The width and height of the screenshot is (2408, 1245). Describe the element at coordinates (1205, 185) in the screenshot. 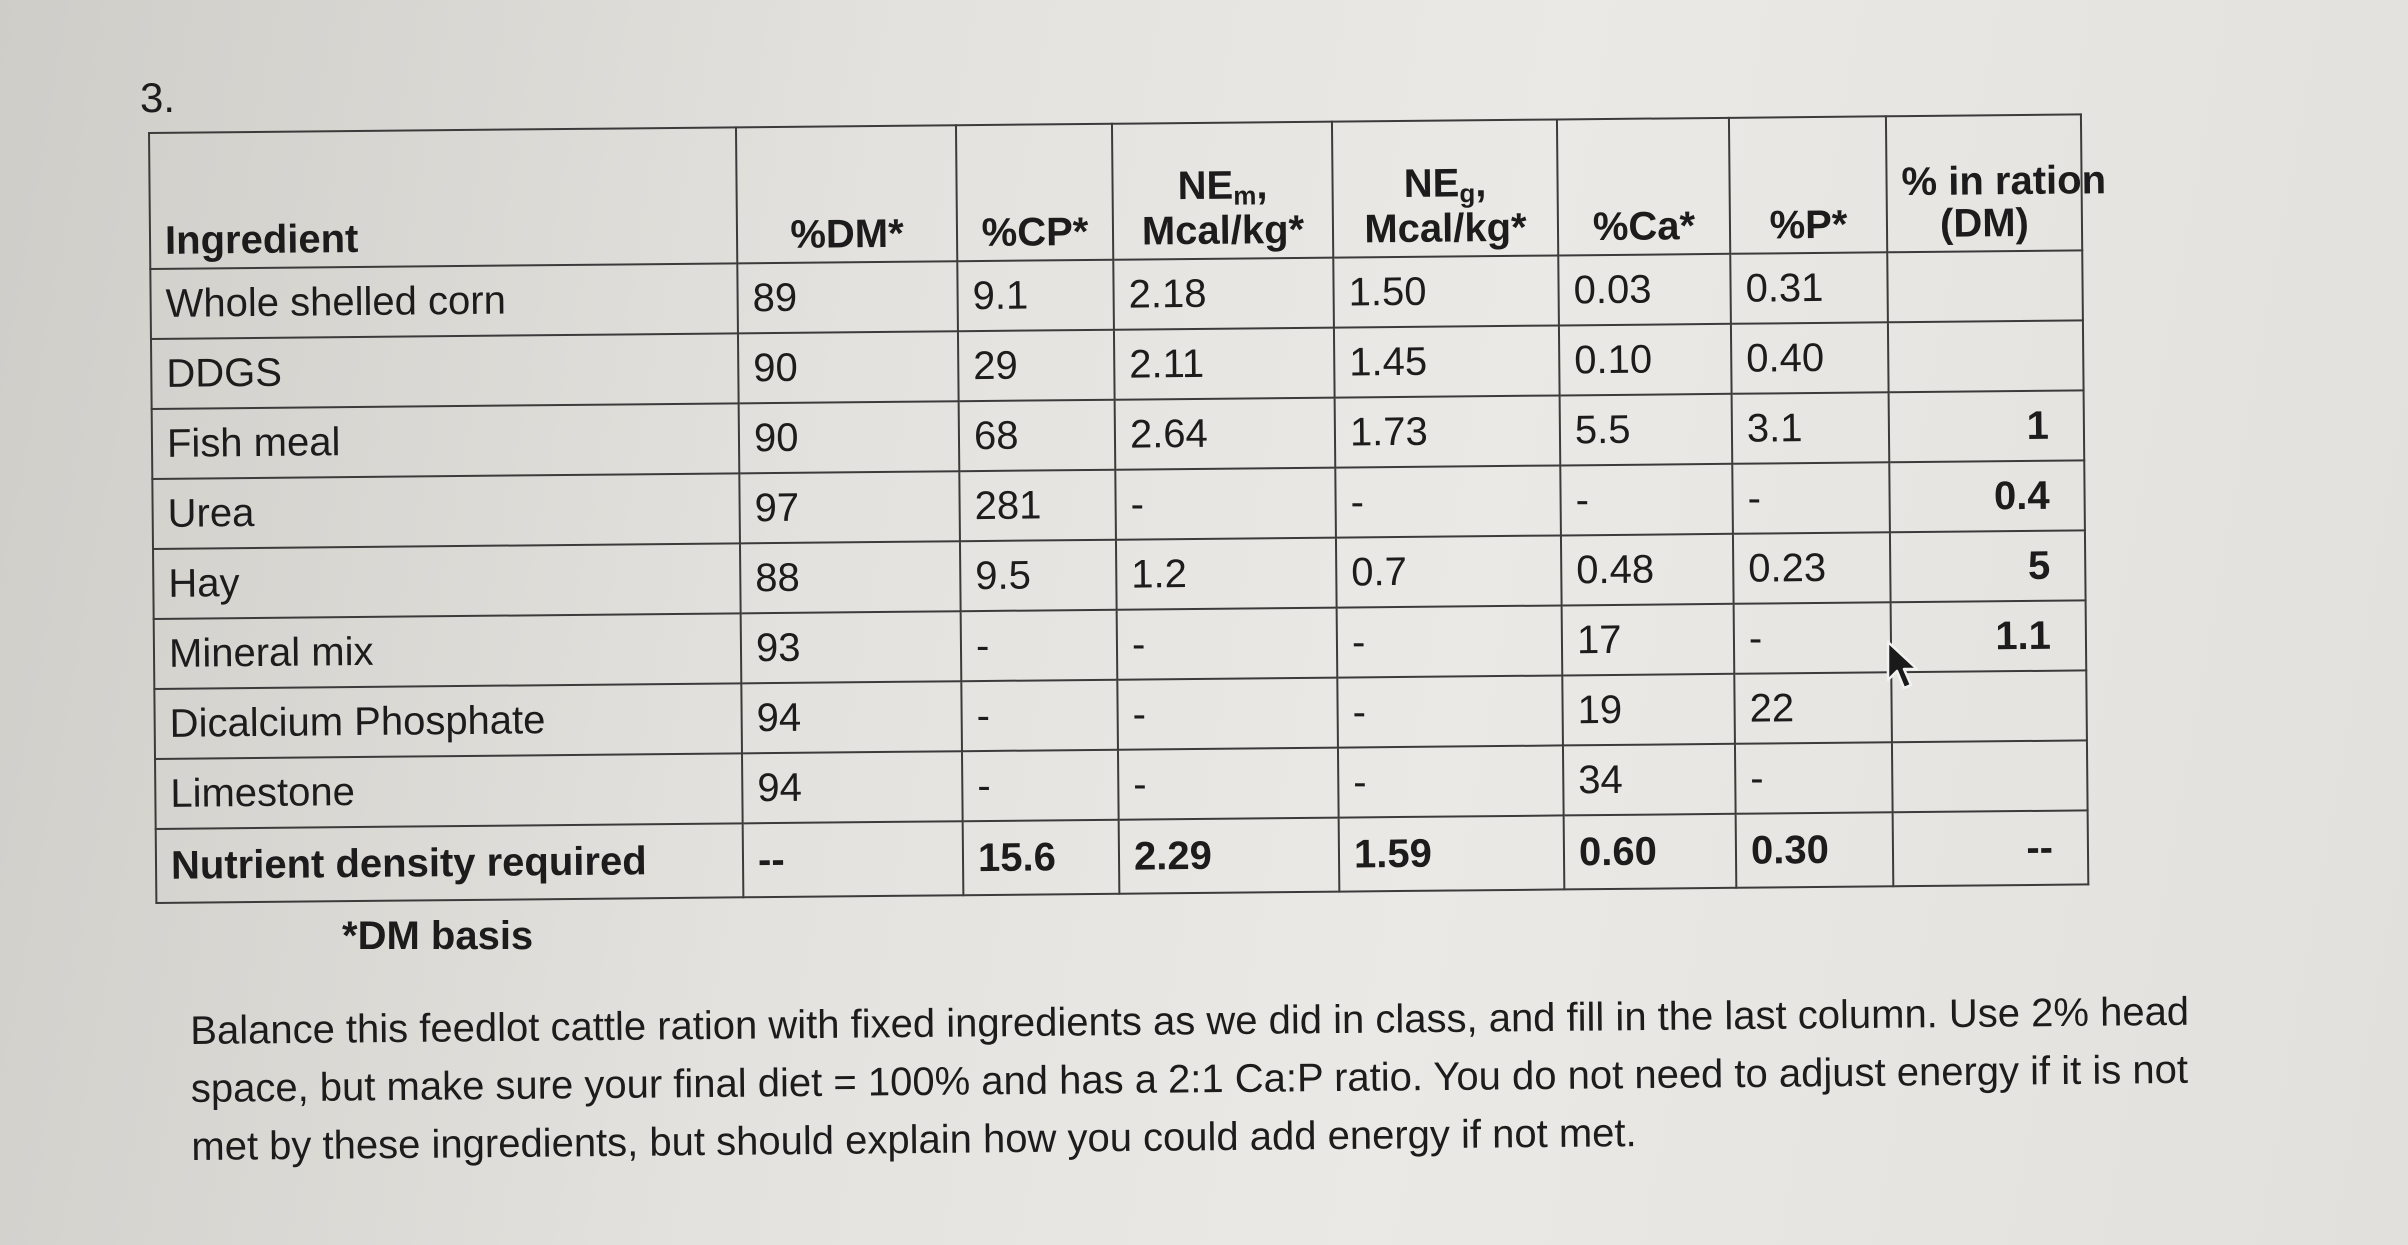

I see `header-nem-label: NE` at that location.